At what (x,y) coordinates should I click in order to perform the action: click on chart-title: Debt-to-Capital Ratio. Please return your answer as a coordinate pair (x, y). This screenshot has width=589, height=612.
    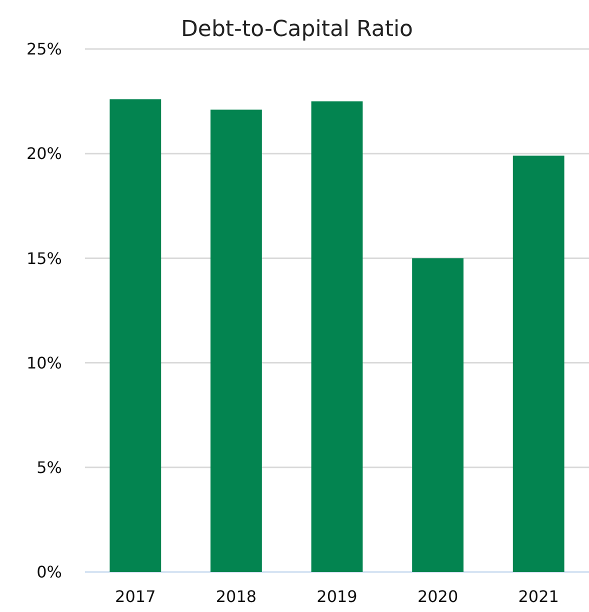
    Looking at the image, I should click on (297, 29).